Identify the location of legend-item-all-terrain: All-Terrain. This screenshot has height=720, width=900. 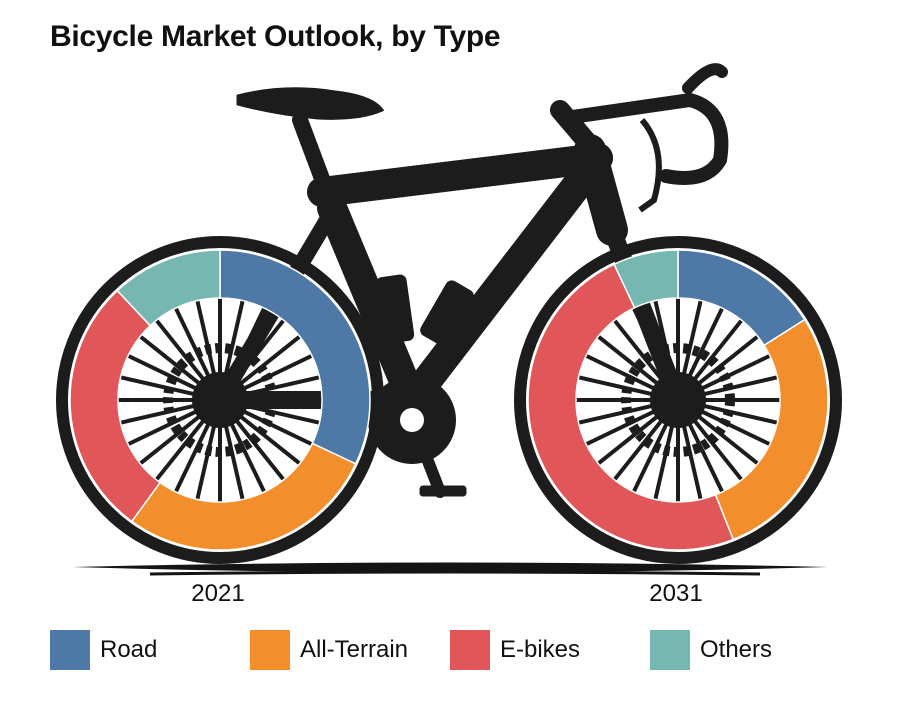
(329, 650).